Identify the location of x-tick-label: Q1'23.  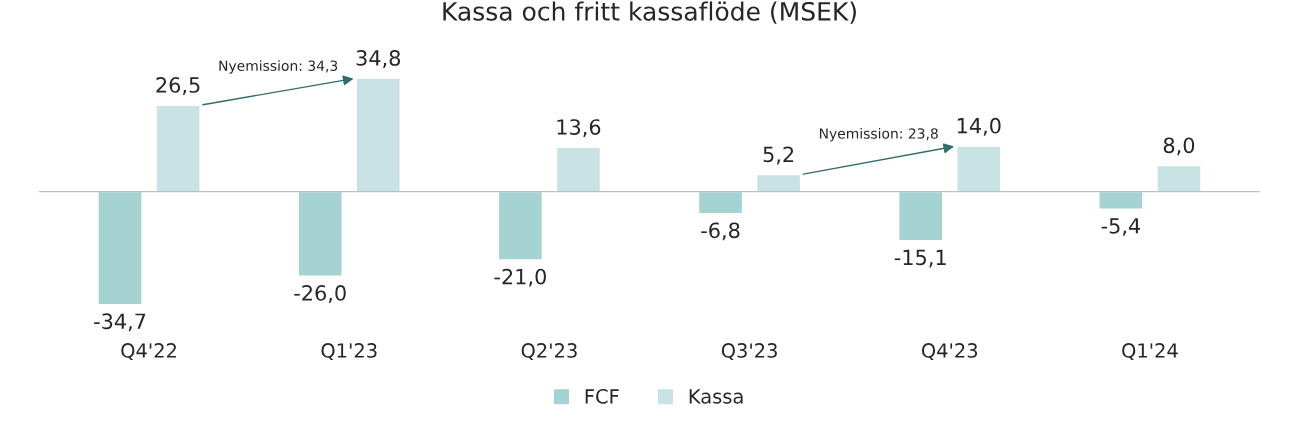
(349, 352).